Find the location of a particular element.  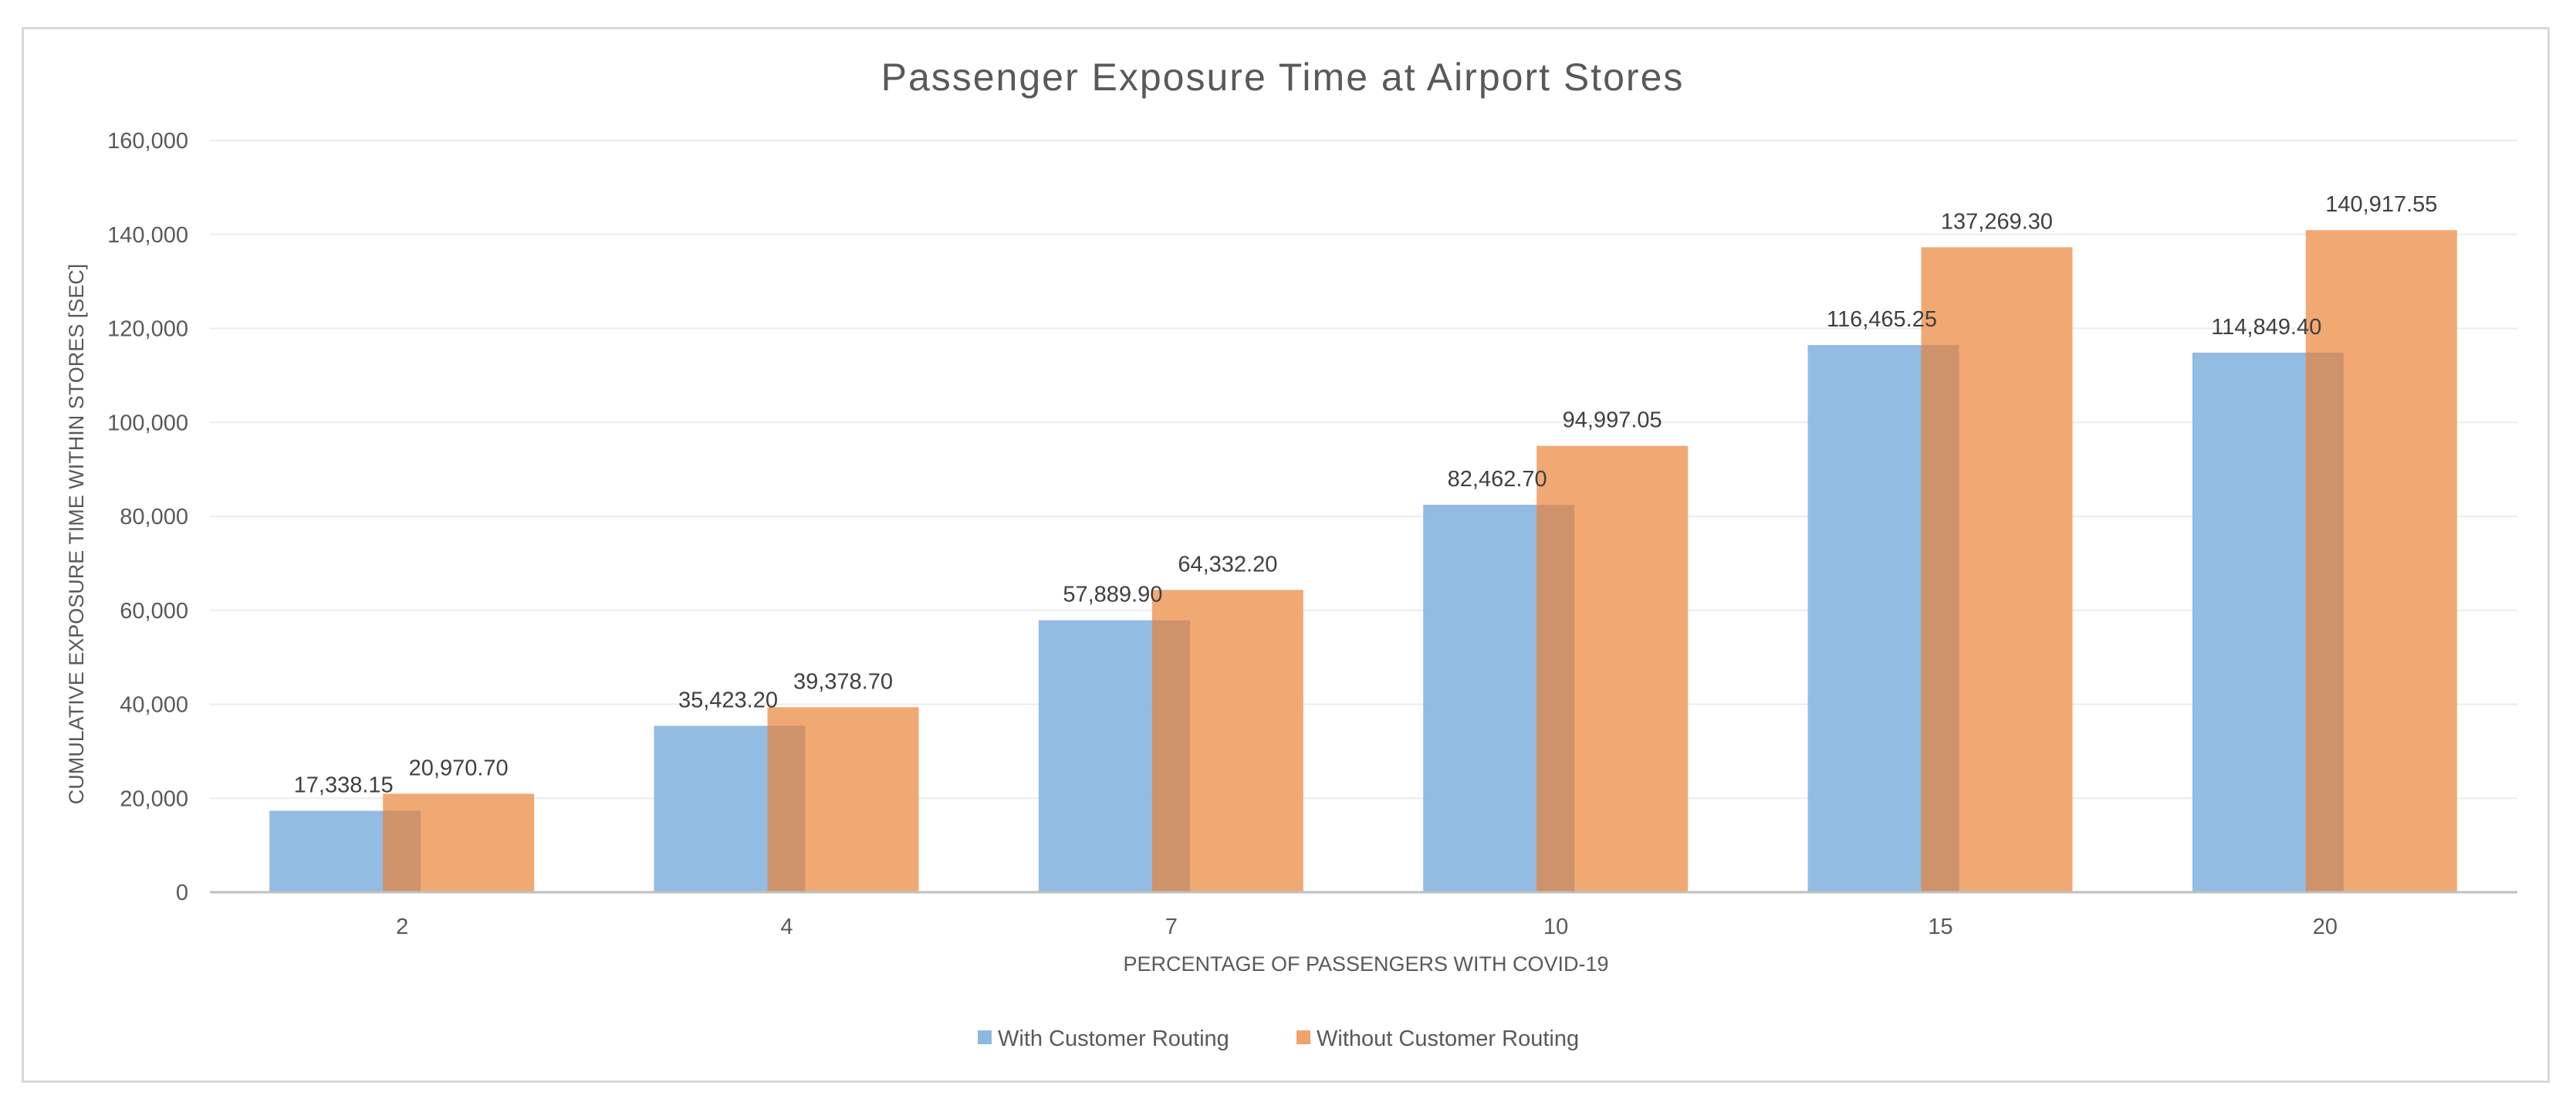

data-label: 137,269.30 is located at coordinates (1997, 222).